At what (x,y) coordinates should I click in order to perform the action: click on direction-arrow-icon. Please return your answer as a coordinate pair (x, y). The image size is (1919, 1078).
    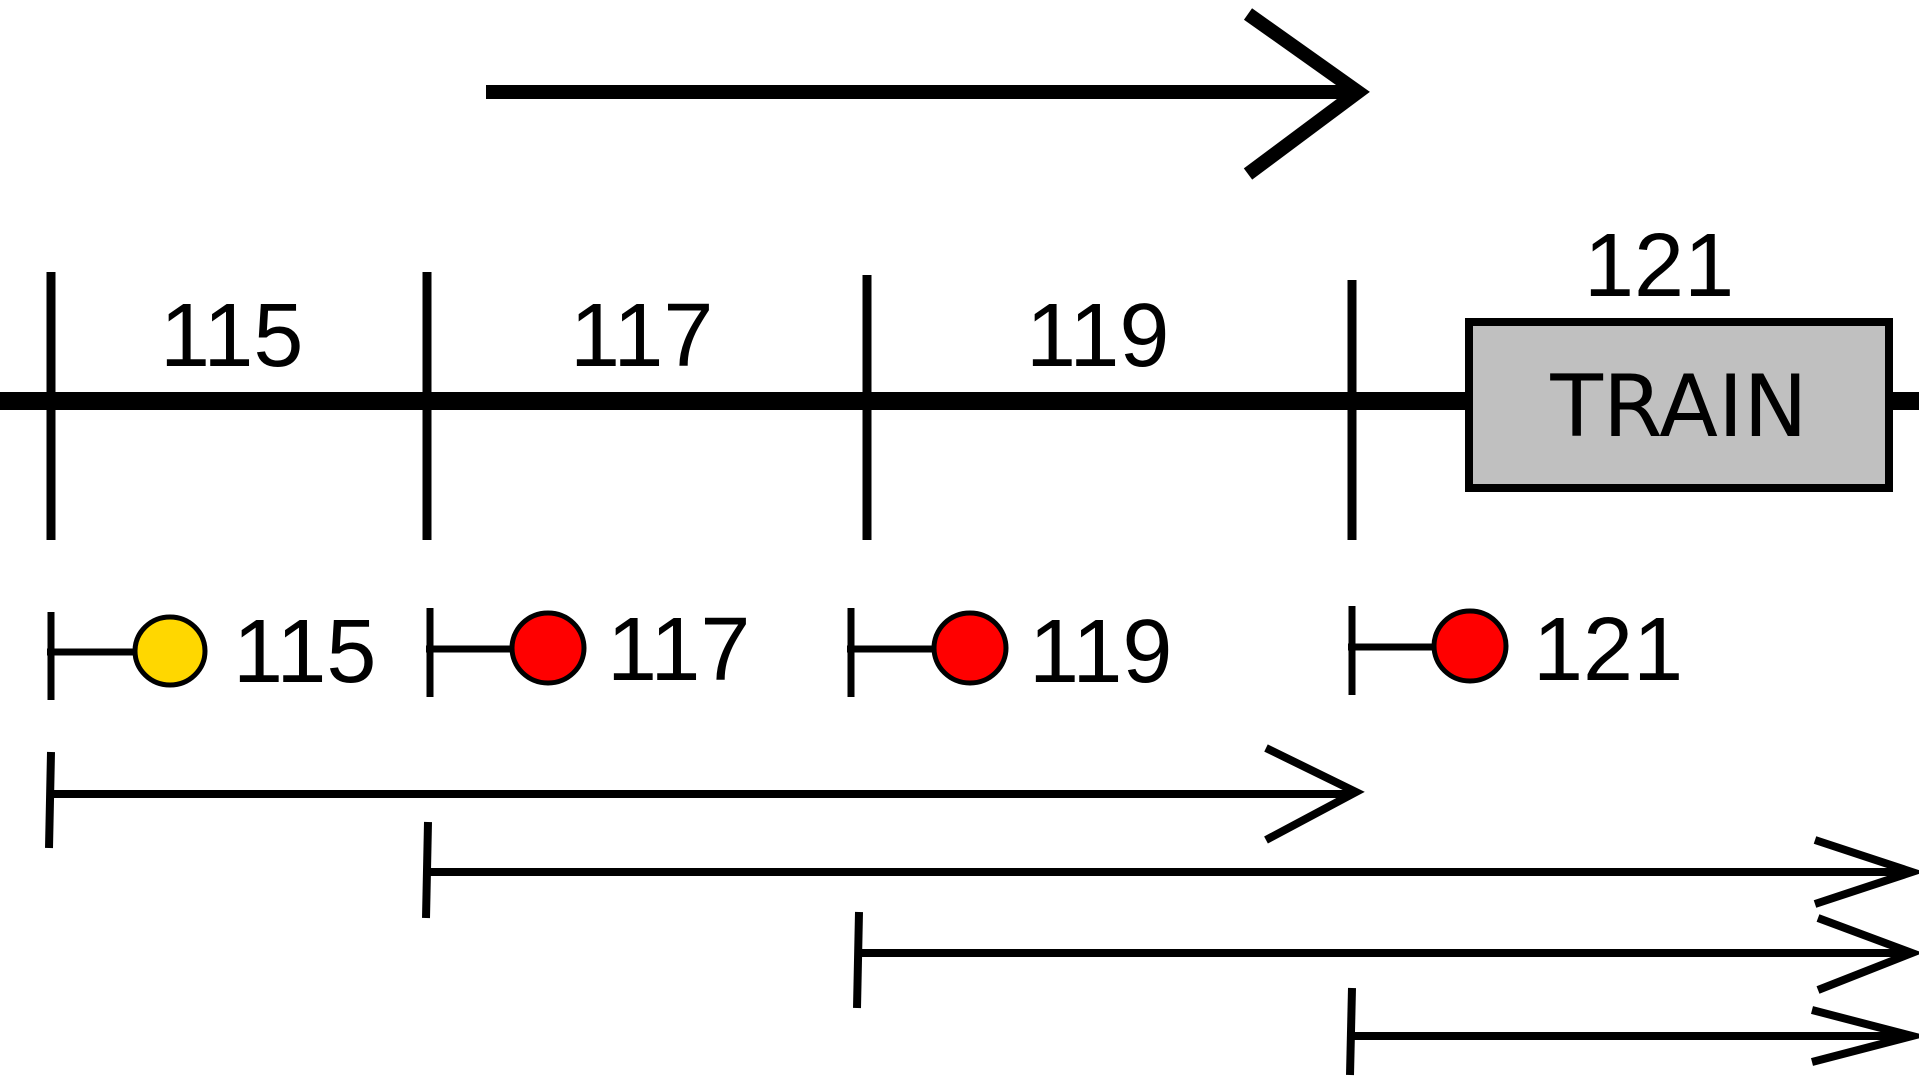
    Looking at the image, I should click on (928, 94).